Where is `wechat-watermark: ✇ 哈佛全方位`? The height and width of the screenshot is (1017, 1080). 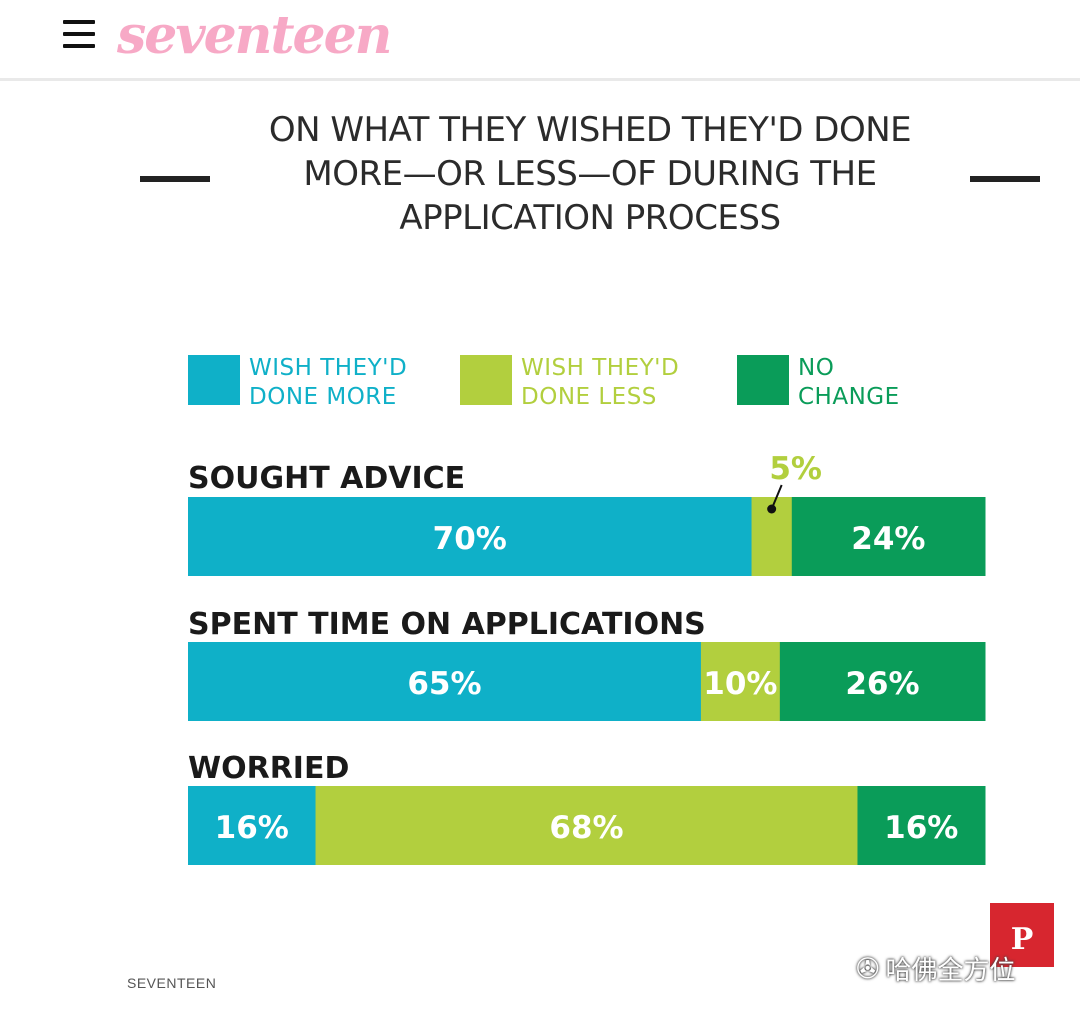 wechat-watermark: ✇ 哈佛全方位 is located at coordinates (935, 968).